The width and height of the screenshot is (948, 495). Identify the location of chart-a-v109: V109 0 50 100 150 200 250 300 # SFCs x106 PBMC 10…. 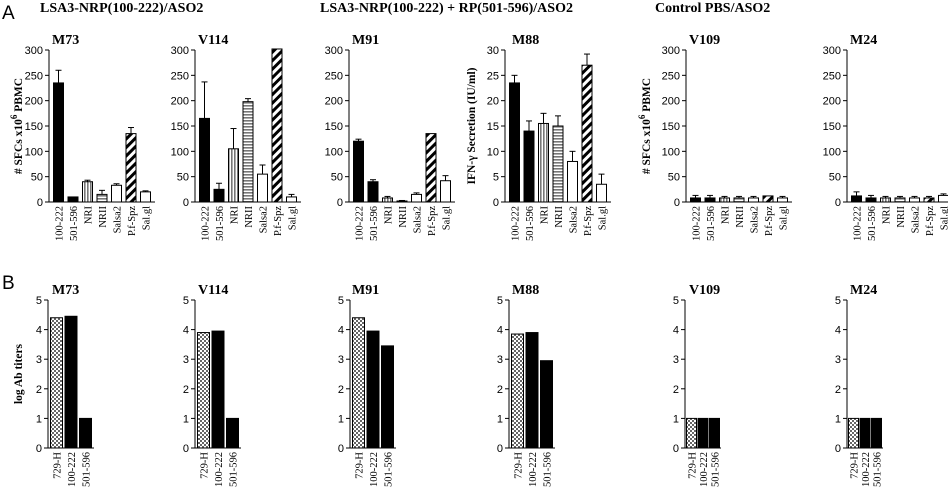
(714, 137).